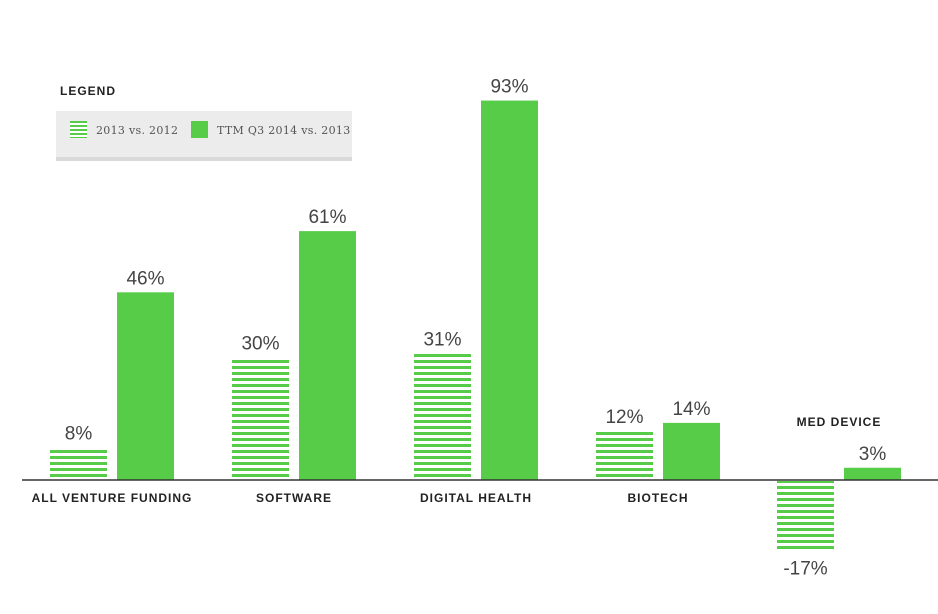 This screenshot has height=614, width=938. What do you see at coordinates (658, 498) in the screenshot?
I see `category-label-biotech: BIOTECH` at bounding box center [658, 498].